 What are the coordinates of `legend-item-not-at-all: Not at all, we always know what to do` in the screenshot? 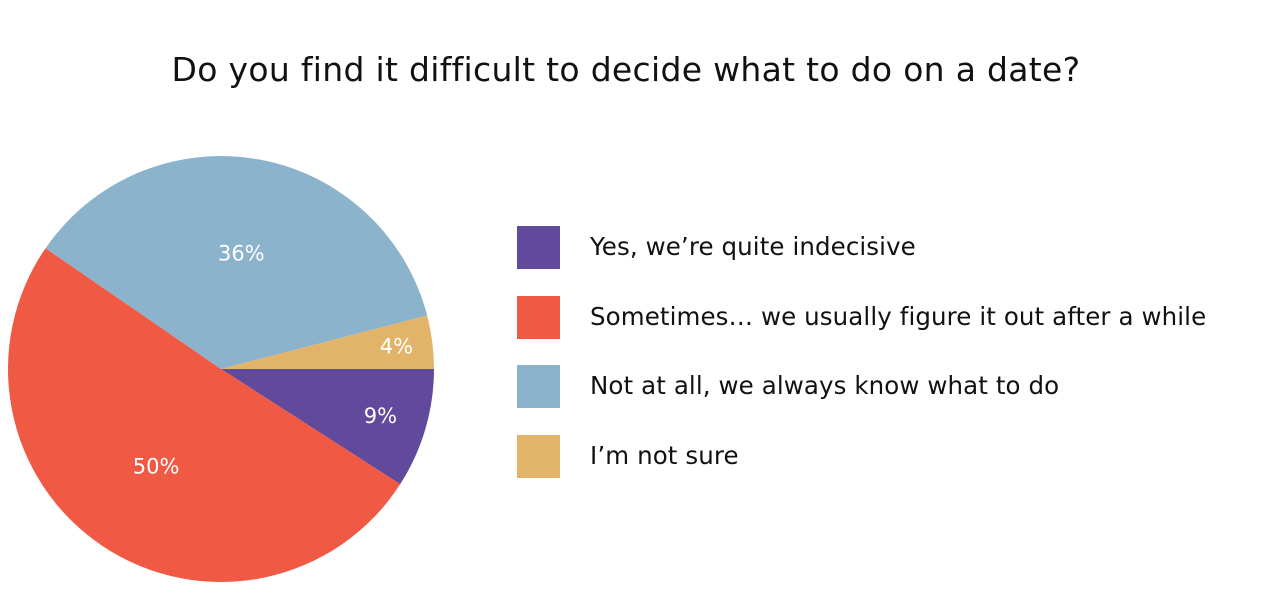 It's located at (892, 387).